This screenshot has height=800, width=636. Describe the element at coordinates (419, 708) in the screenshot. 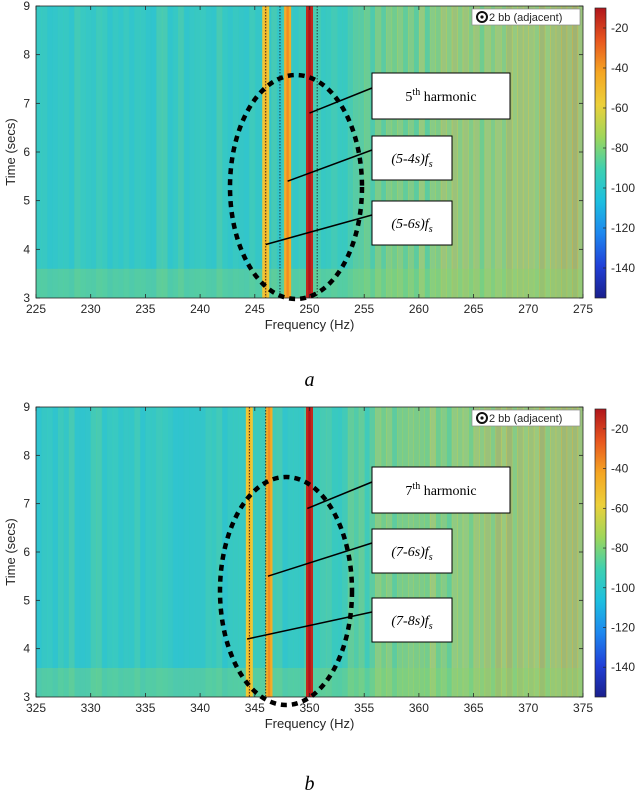

I see `x-tick-label: 360` at that location.